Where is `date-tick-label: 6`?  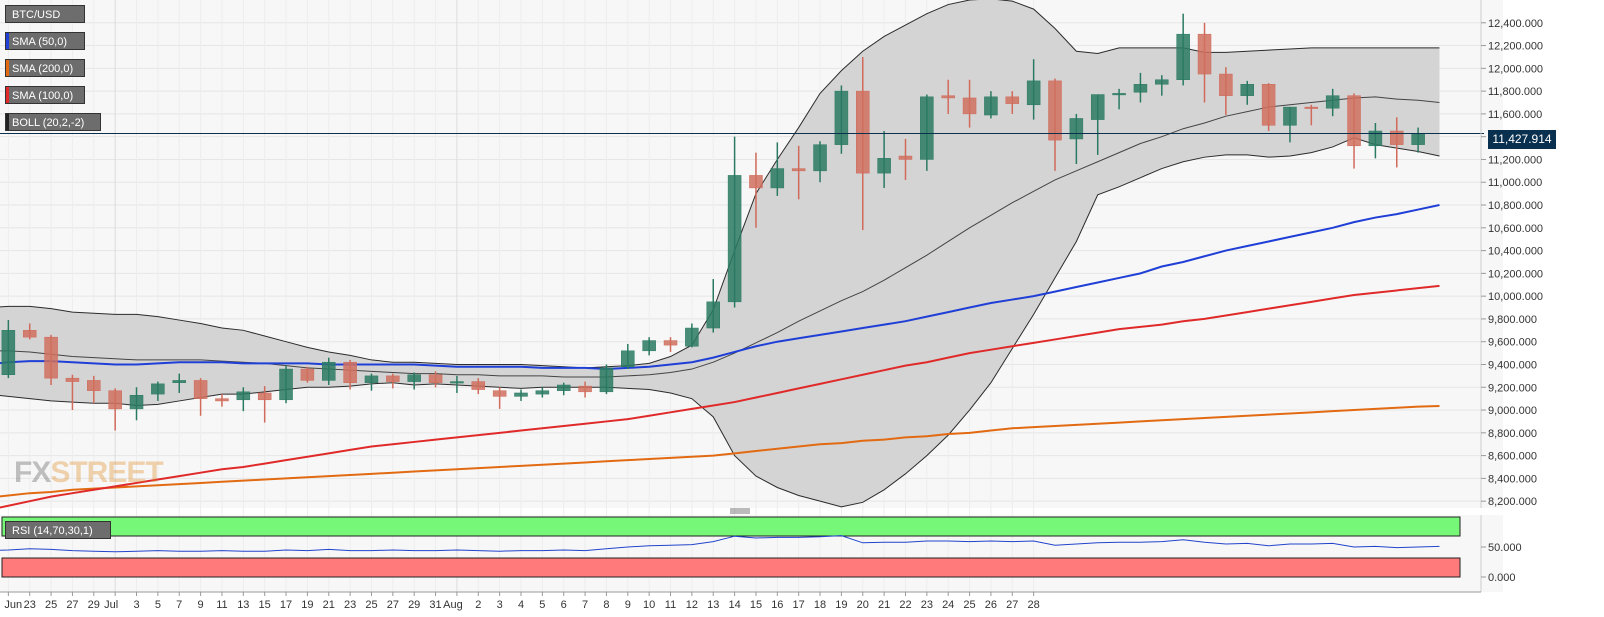
date-tick-label: 6 is located at coordinates (564, 605).